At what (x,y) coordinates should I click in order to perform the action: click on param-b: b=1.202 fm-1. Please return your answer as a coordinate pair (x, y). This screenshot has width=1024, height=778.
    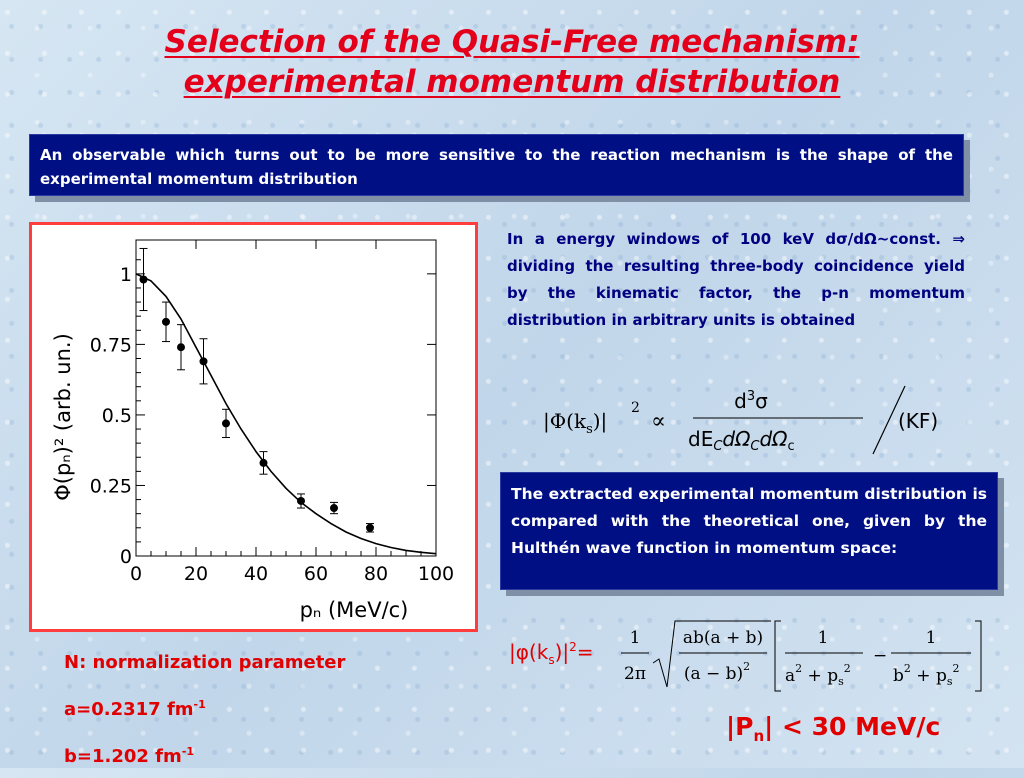
    Looking at the image, I should click on (129, 756).